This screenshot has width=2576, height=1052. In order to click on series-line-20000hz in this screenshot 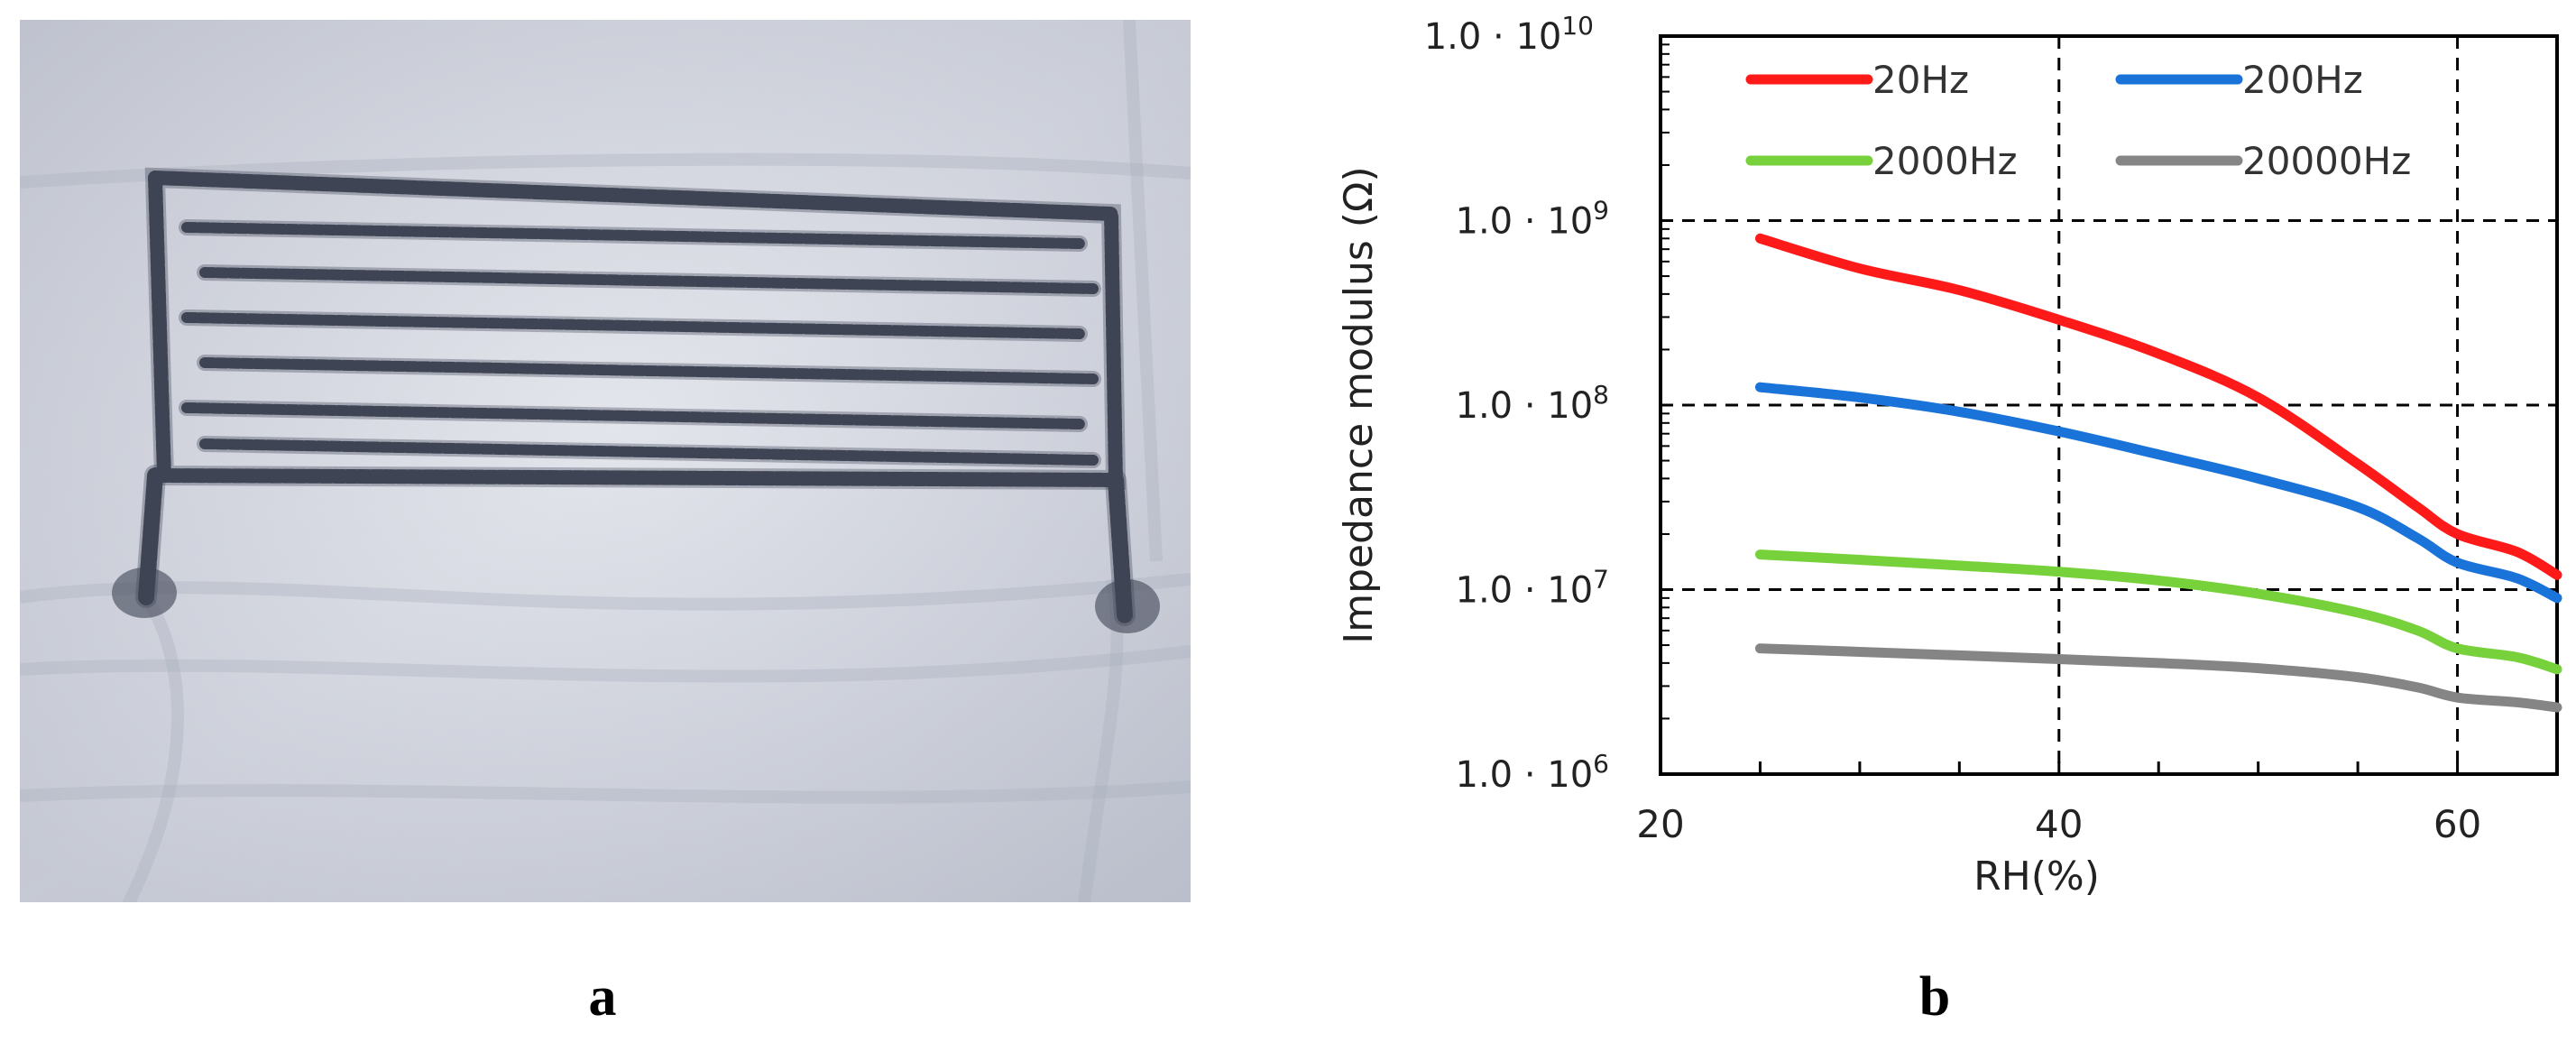, I will do `click(2158, 678)`.